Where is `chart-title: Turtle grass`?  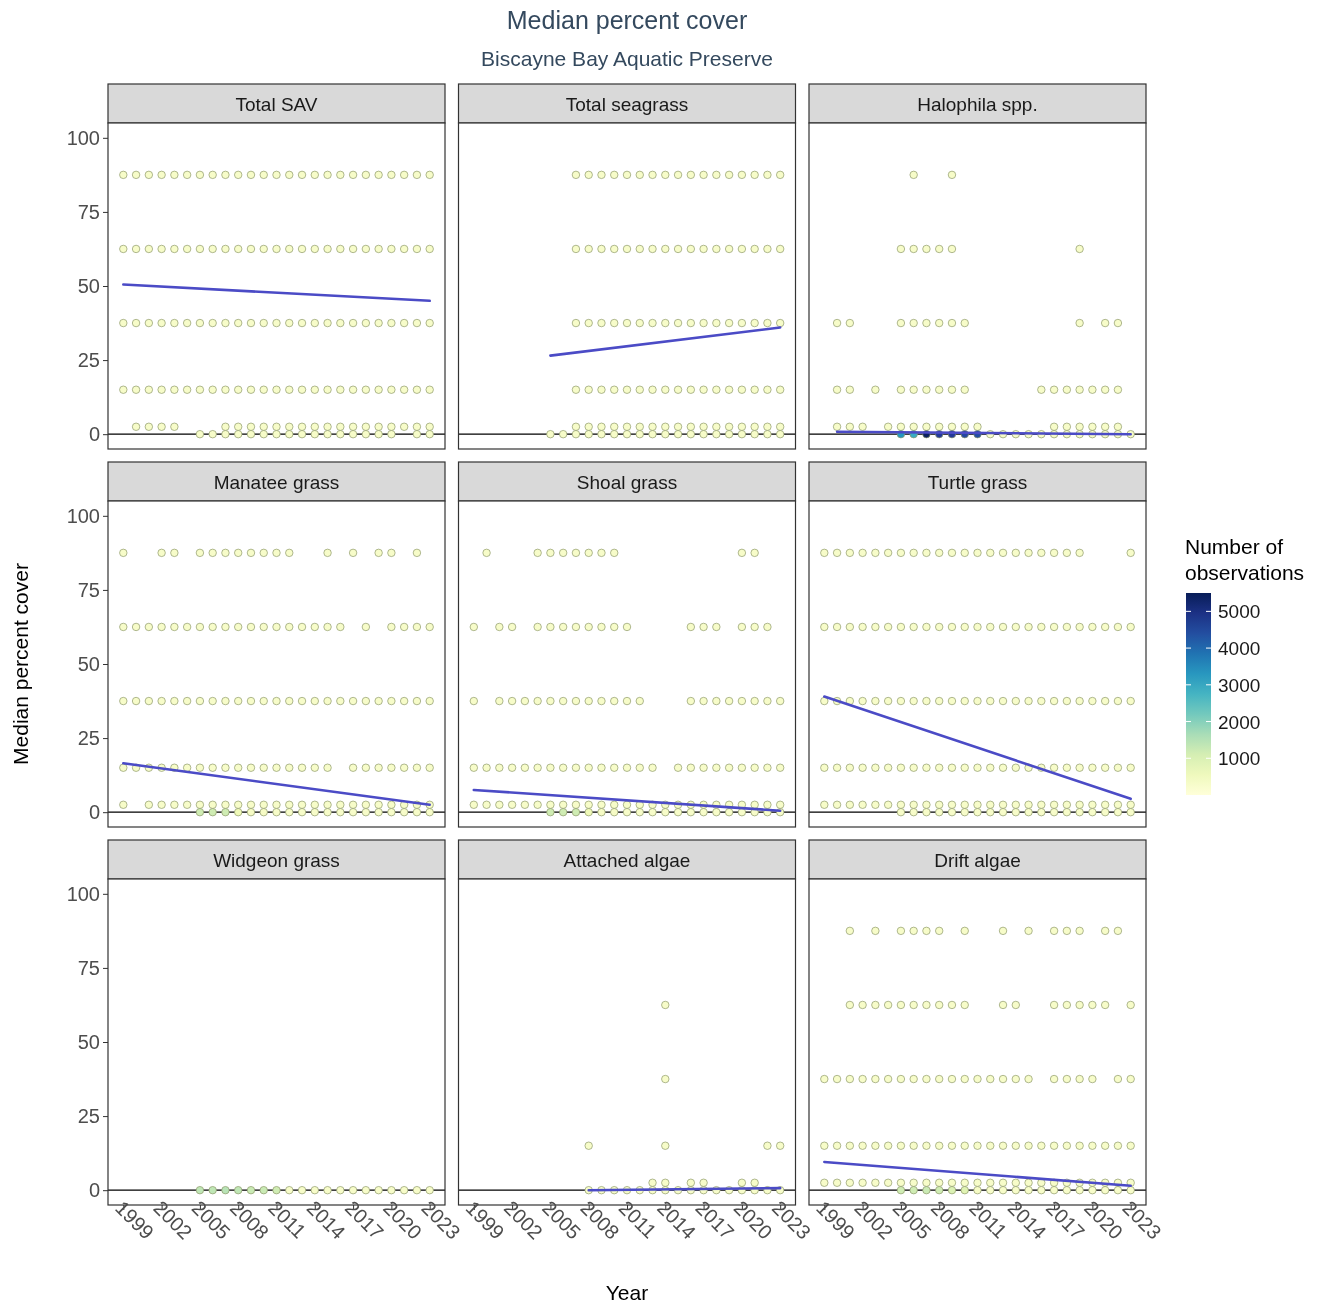
chart-title: Turtle grass is located at coordinates (977, 482).